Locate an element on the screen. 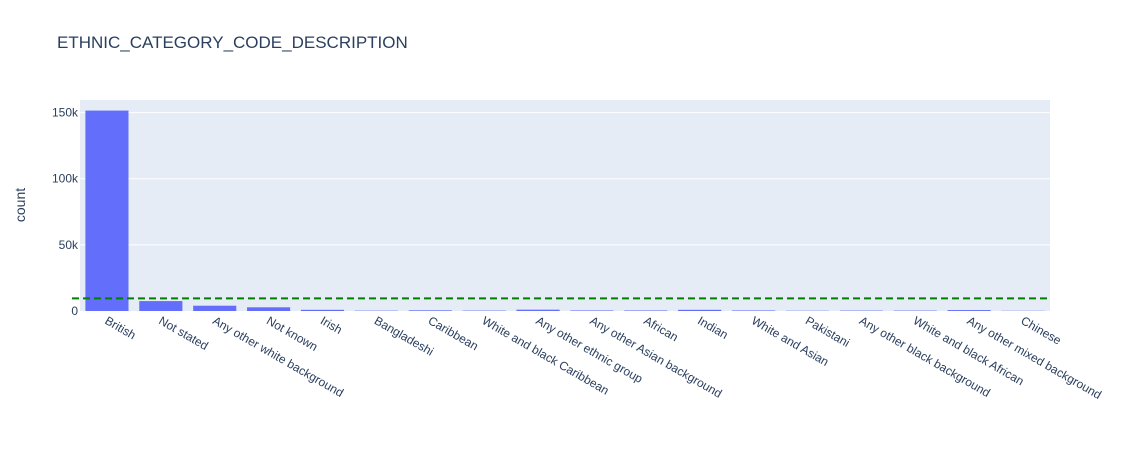 The image size is (1134, 450). x-tick-label: Chinese is located at coordinates (1041, 330).